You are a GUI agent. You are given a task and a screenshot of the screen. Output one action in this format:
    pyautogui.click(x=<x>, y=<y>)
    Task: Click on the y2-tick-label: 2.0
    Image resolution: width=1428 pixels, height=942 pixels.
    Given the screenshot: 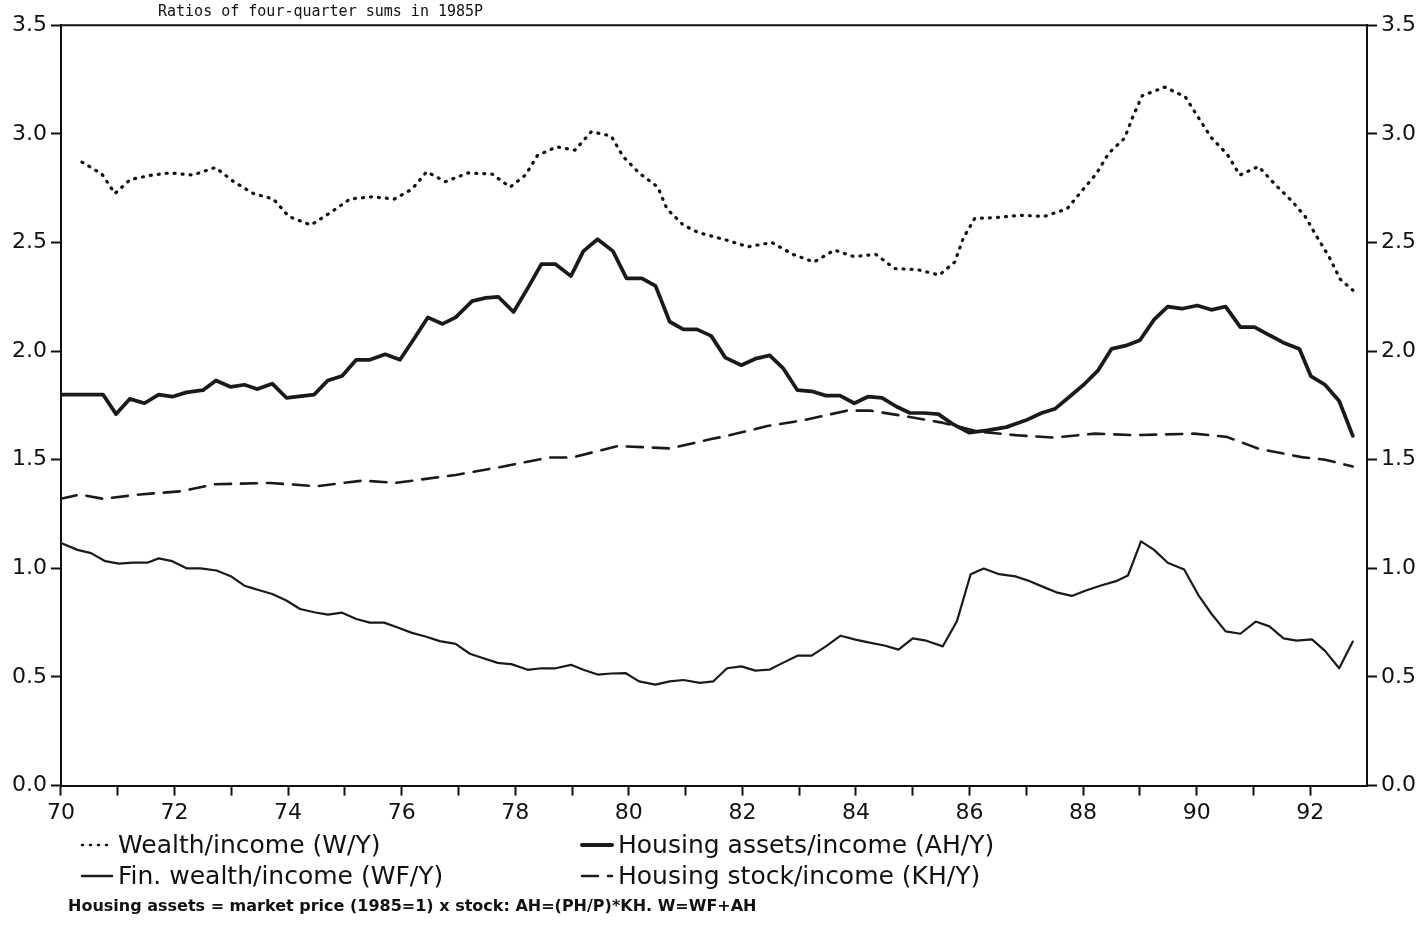 What is the action you would take?
    pyautogui.click(x=1399, y=349)
    